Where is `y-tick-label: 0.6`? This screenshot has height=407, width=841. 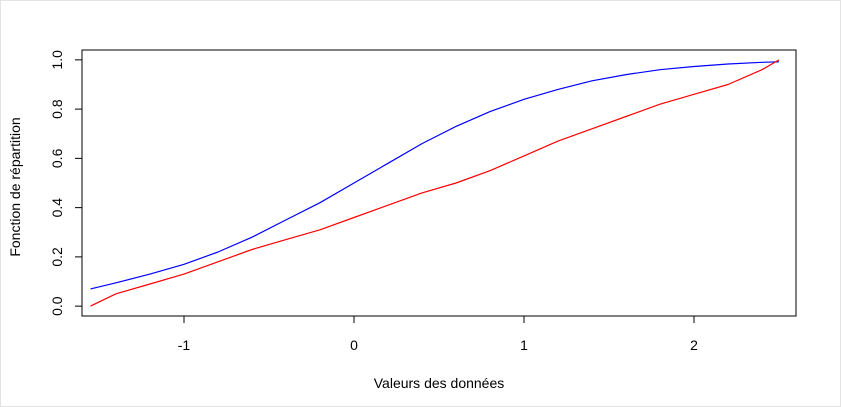 y-tick-label: 0.6 is located at coordinates (57, 158).